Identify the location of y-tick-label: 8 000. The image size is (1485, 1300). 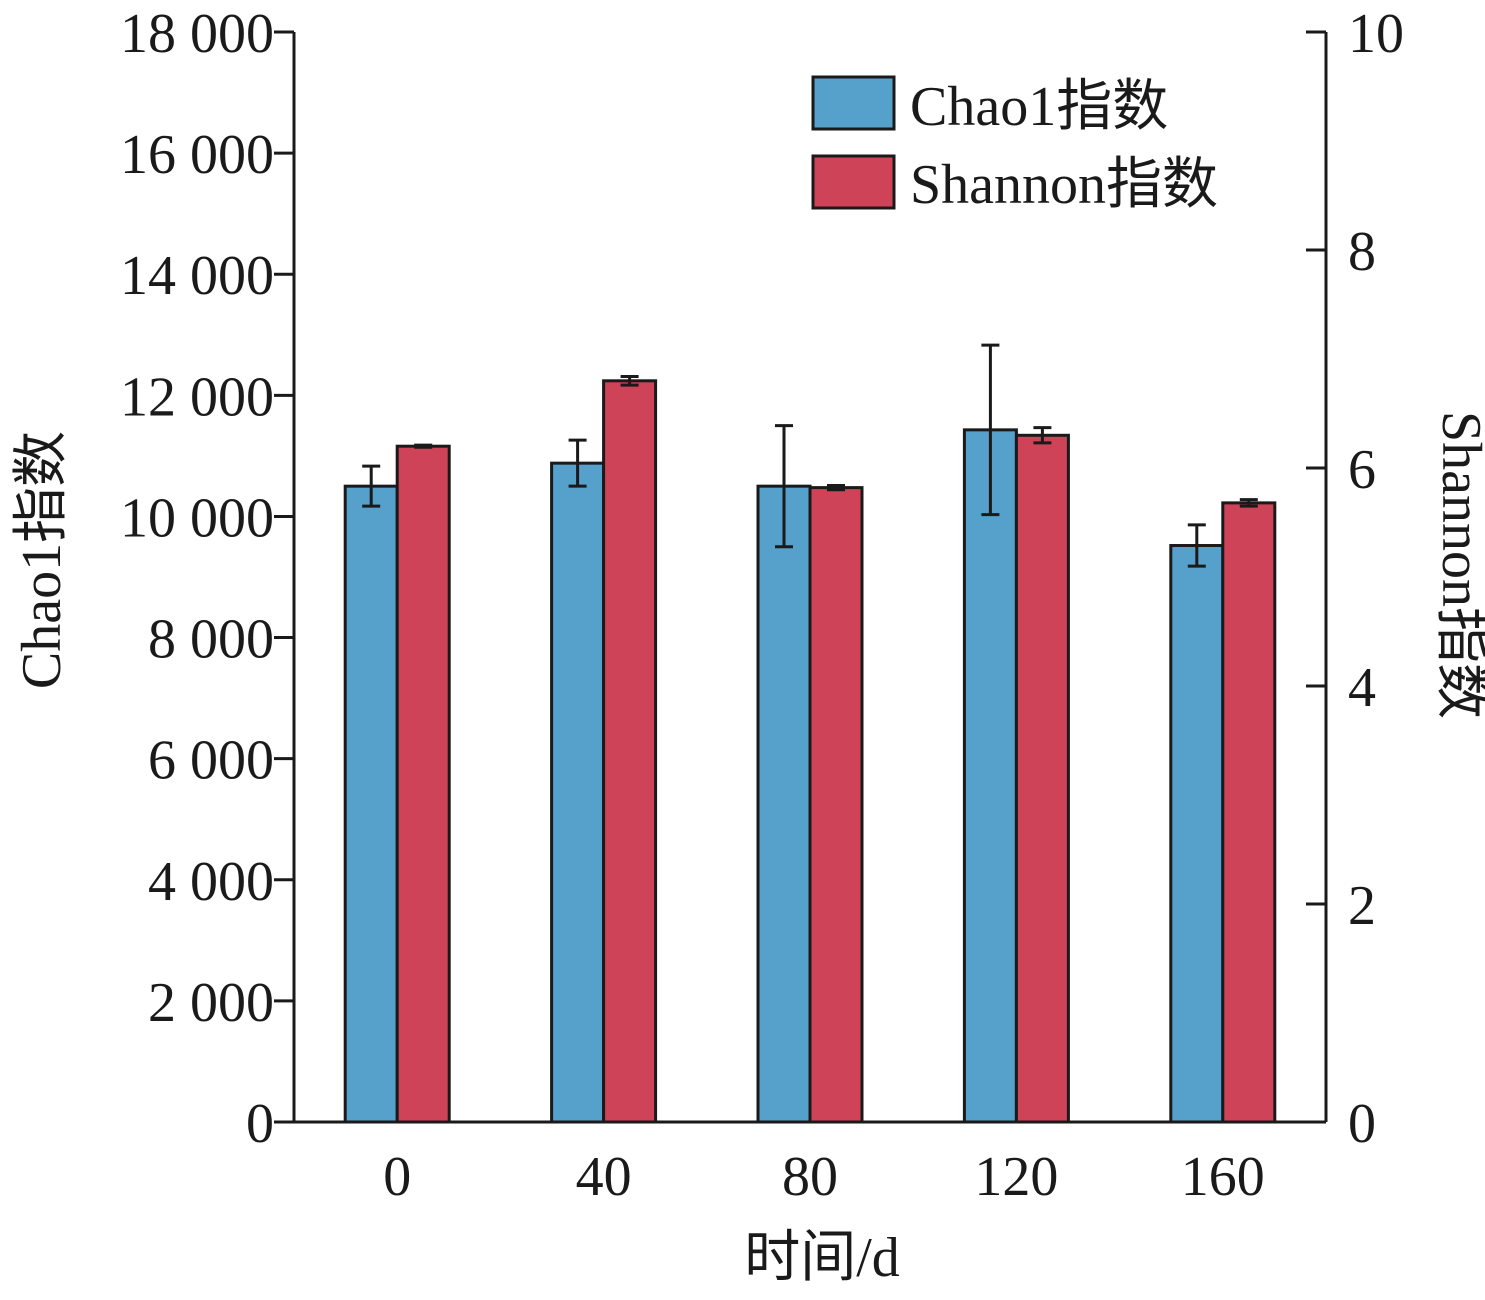
(211, 640).